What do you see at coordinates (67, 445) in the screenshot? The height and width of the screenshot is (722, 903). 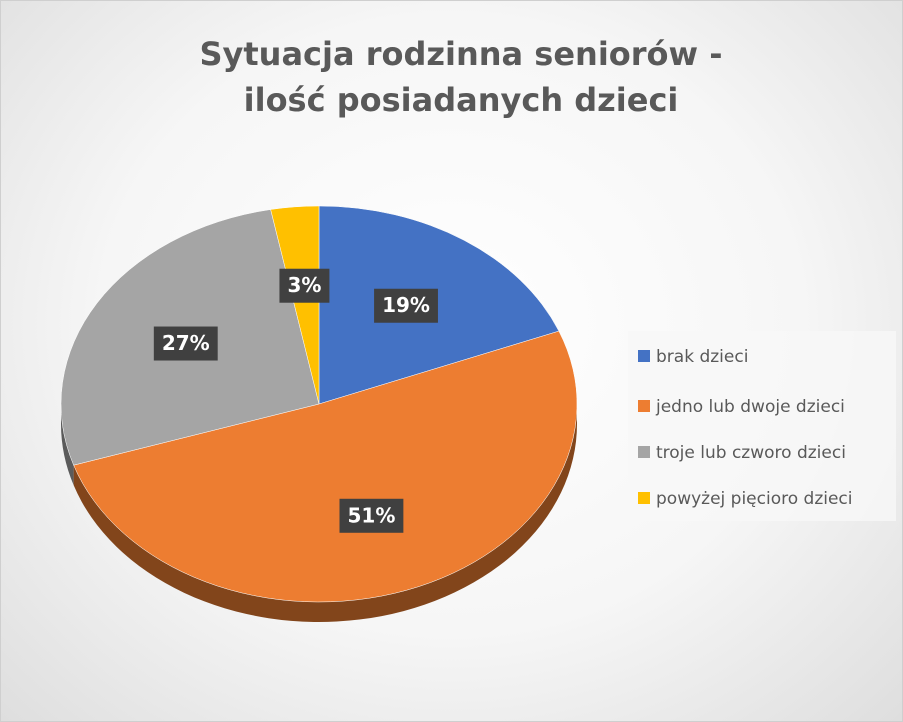 I see `slice-side` at bounding box center [67, 445].